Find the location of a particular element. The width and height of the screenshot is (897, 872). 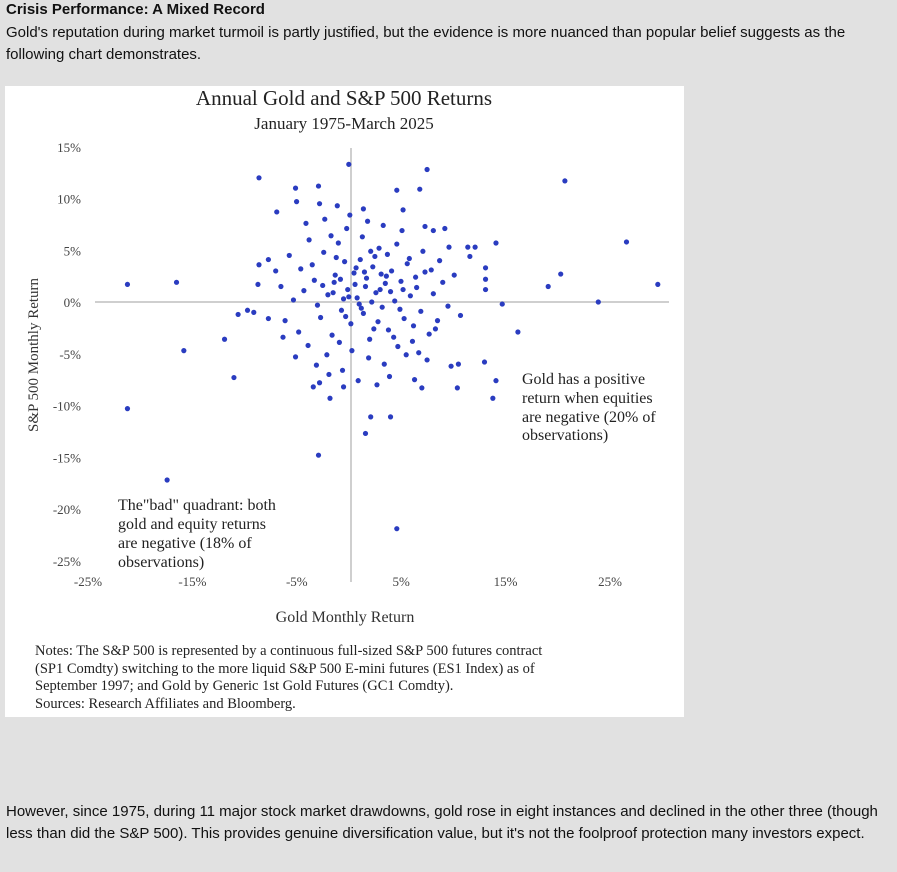

annotation-line: Gold has a positive is located at coordinates (583, 379).